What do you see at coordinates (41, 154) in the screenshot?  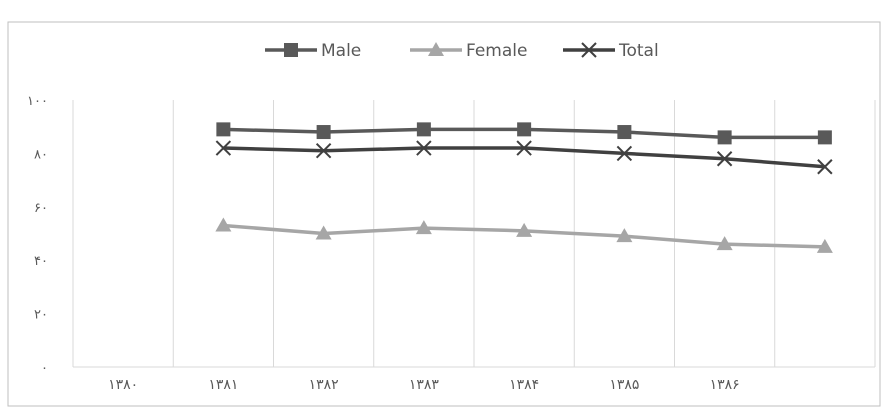 I see `y-tick-label: ۸۰` at bounding box center [41, 154].